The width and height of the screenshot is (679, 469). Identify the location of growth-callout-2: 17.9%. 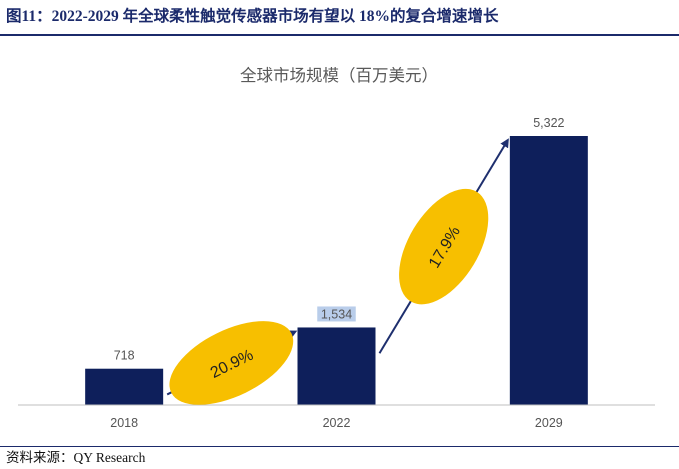
(444, 246).